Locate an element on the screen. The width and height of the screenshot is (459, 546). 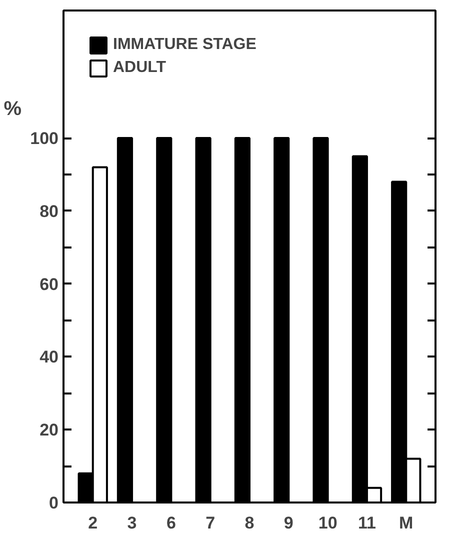
y-tick-label: 60 is located at coordinates (49, 284).